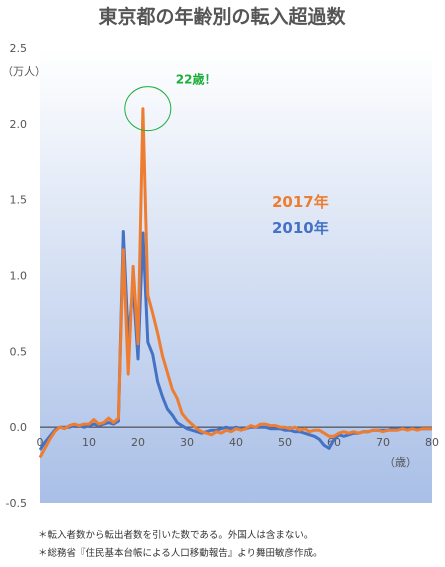  Describe the element at coordinates (19, 427) in the screenshot. I see `y-tick-label: 0.0` at that location.